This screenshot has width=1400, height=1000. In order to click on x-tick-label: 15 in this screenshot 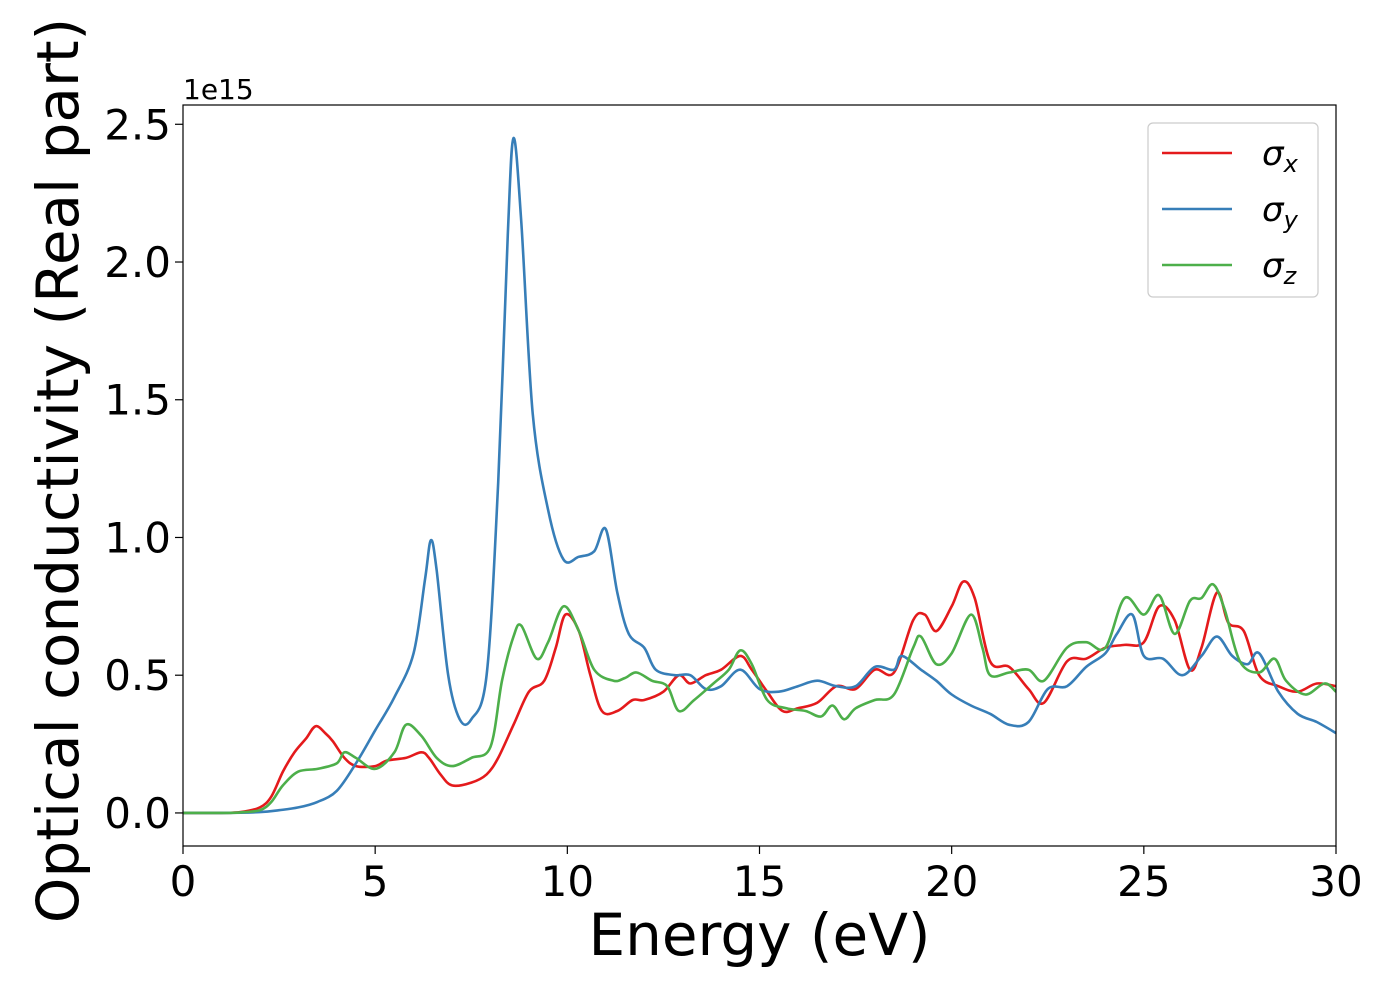, I will do `click(759, 881)`.